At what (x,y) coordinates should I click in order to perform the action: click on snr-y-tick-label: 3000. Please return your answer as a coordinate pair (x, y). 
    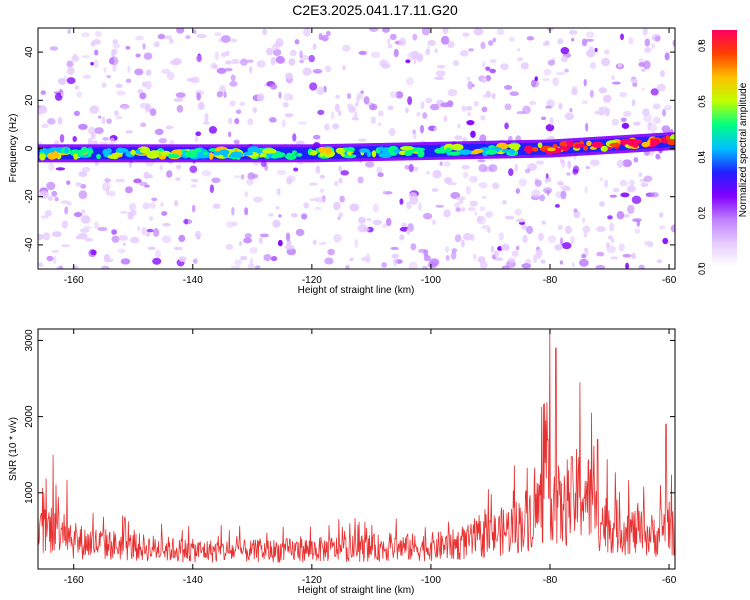
    Looking at the image, I should click on (29, 340).